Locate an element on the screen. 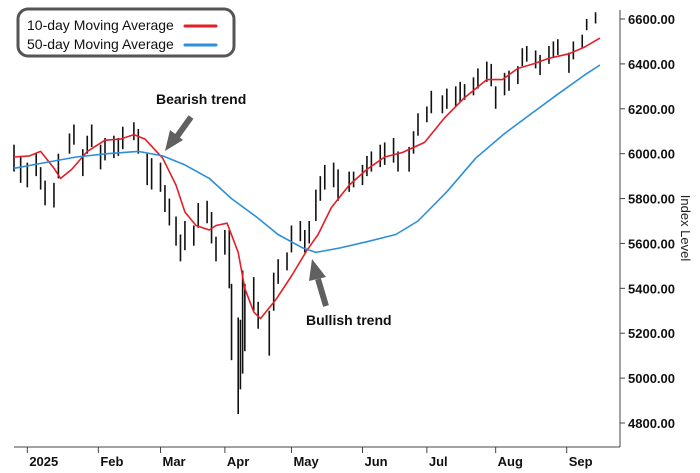 The width and height of the screenshot is (700, 473). y-tick-label: 6400.00 is located at coordinates (651, 64).